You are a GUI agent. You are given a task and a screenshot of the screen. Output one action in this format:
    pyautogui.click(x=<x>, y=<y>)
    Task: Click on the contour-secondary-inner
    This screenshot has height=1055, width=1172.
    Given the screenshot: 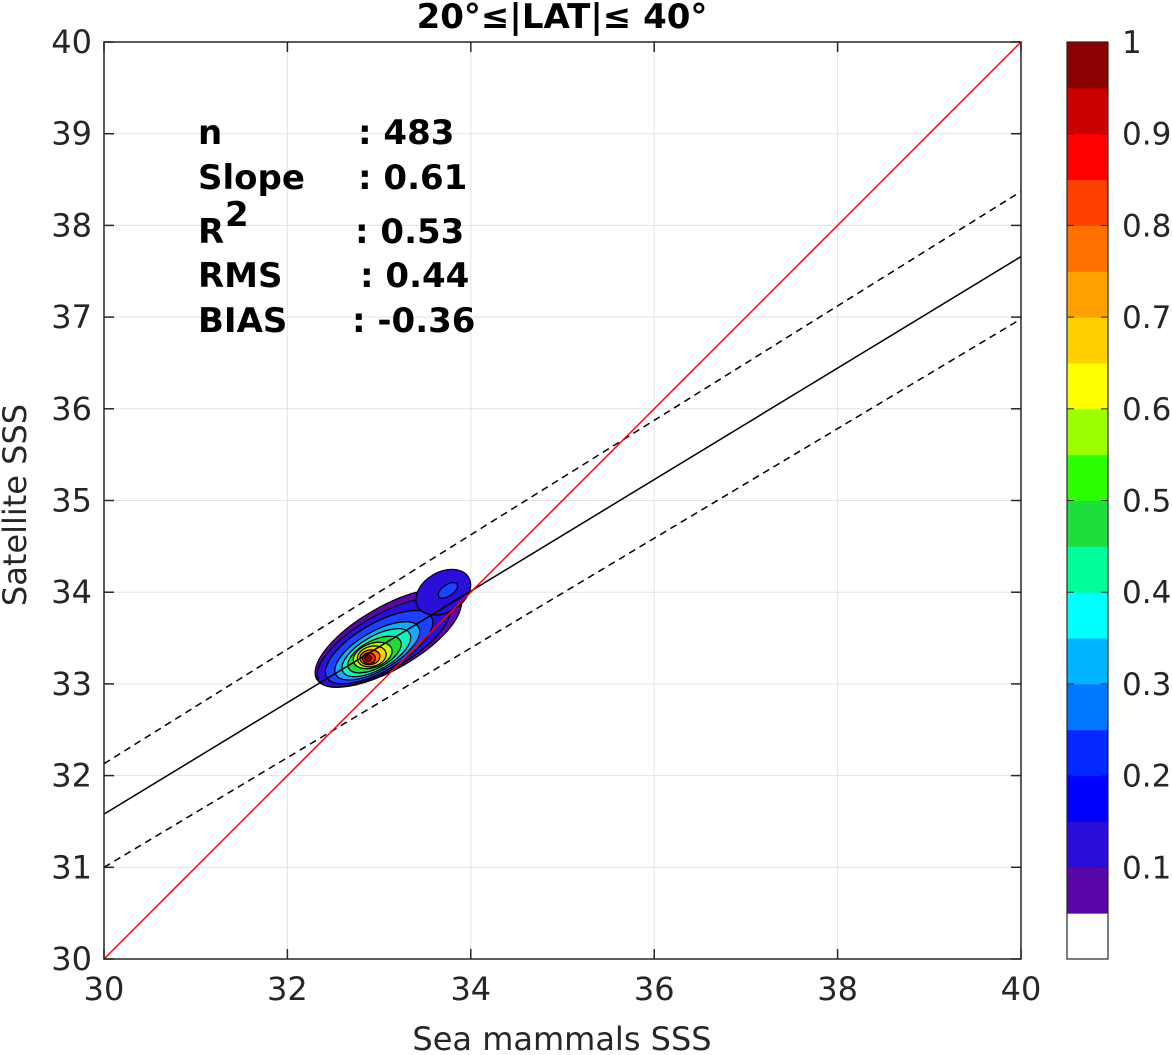 What is the action you would take?
    pyautogui.click(x=447, y=590)
    